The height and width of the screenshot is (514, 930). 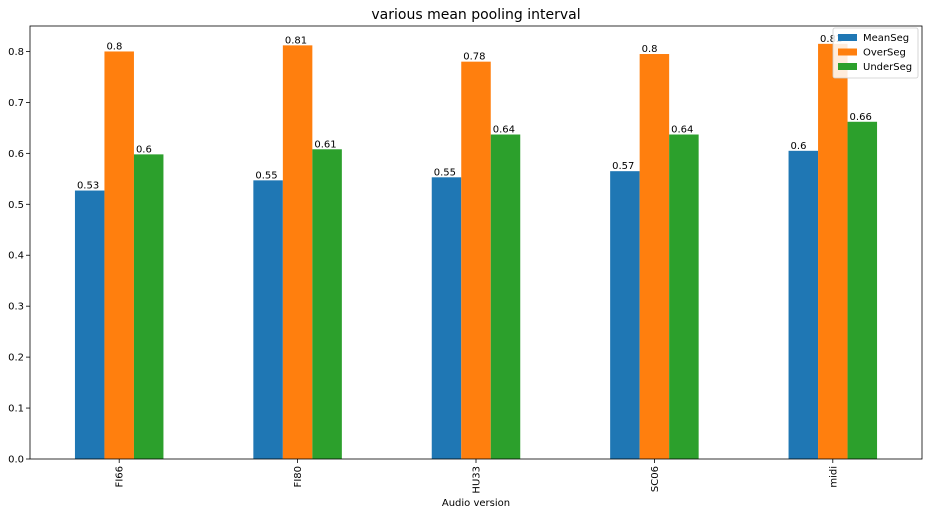 I want to click on y-tick-label: 0.6, so click(x=16, y=154).